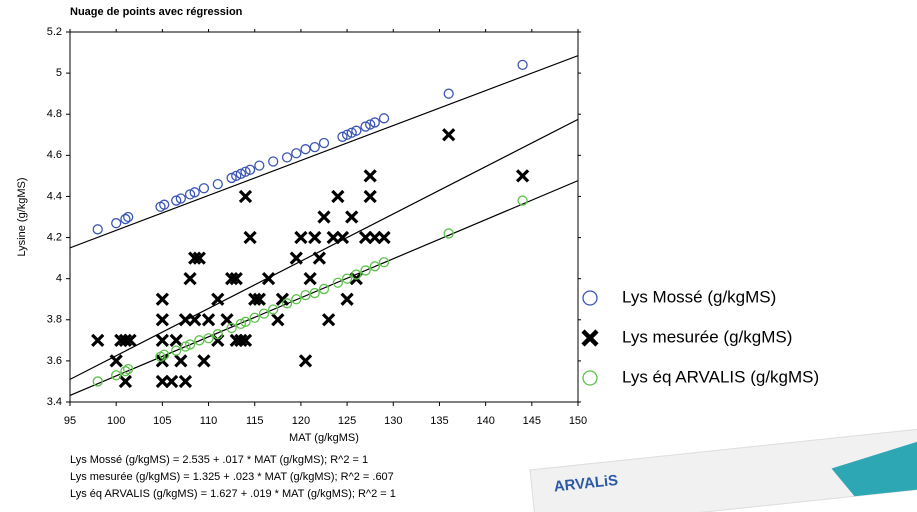 This screenshot has width=917, height=512. I want to click on y-tick-label: 4.8, so click(54, 114).